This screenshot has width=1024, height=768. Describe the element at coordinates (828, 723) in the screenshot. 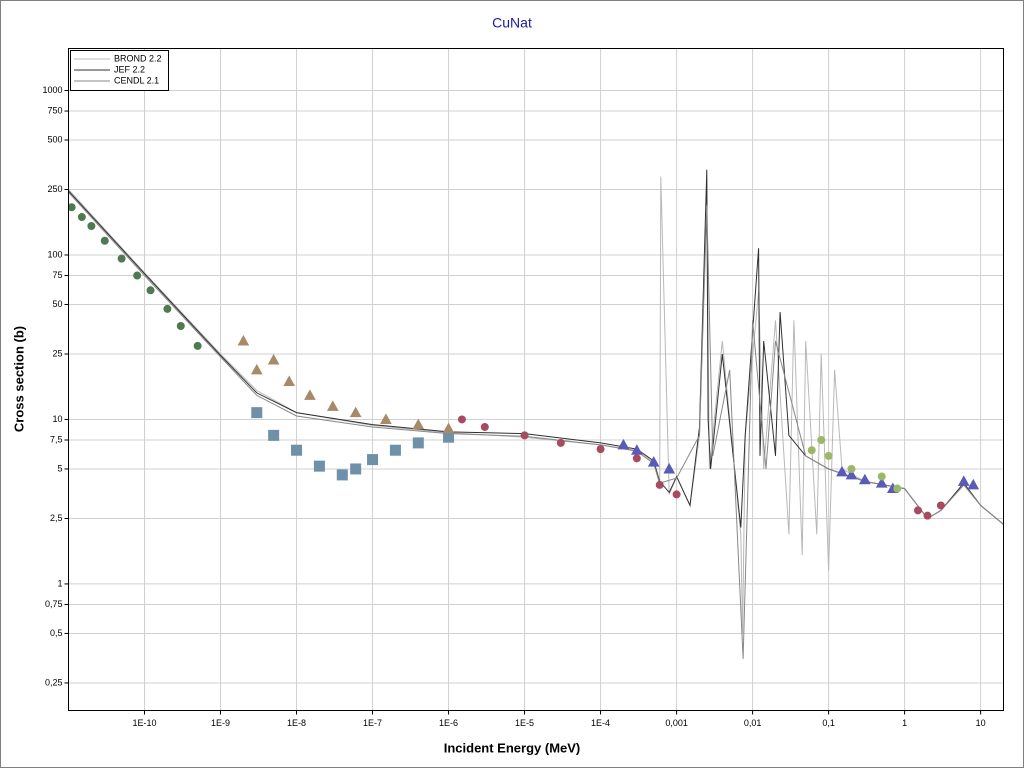

I see `x-tick-label: 0,1` at that location.